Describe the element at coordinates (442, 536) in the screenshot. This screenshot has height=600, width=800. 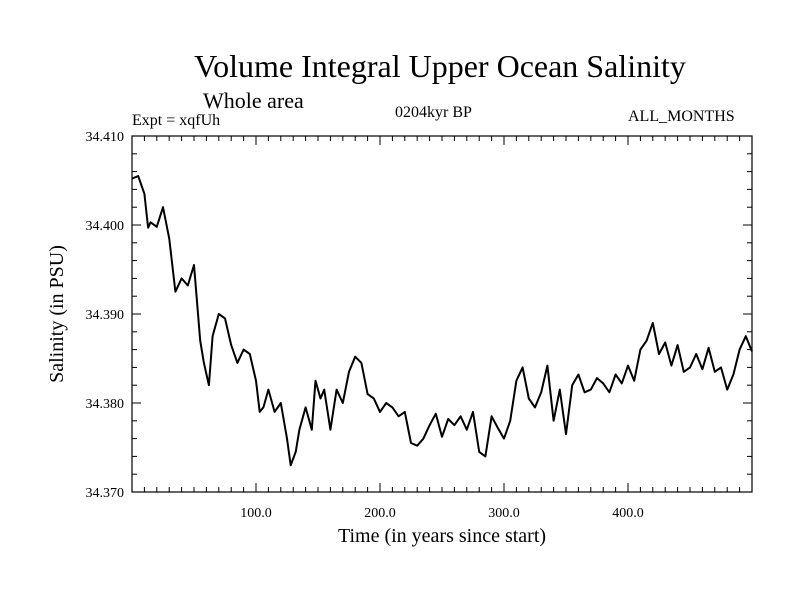
I see `x-axis-label: Time (in years since start)` at that location.